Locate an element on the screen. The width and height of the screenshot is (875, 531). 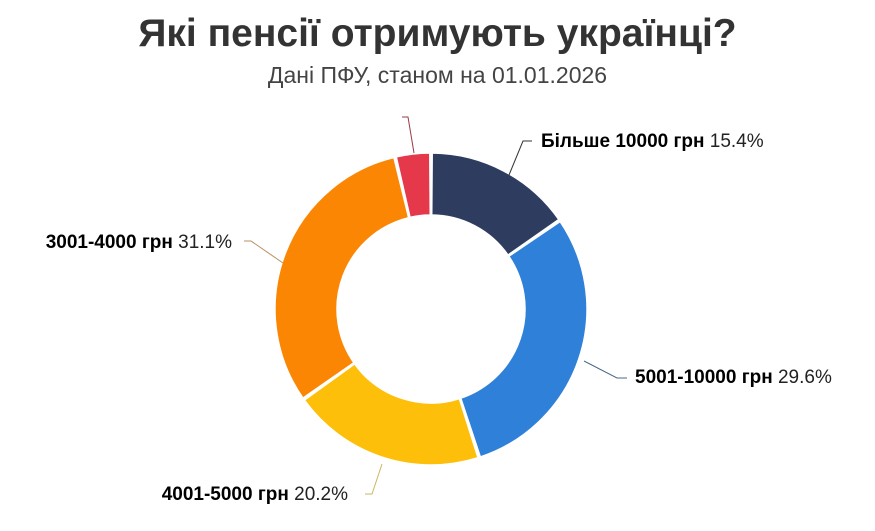
slice-label: 5001-10000 грн 29.6% is located at coordinates (733, 377).